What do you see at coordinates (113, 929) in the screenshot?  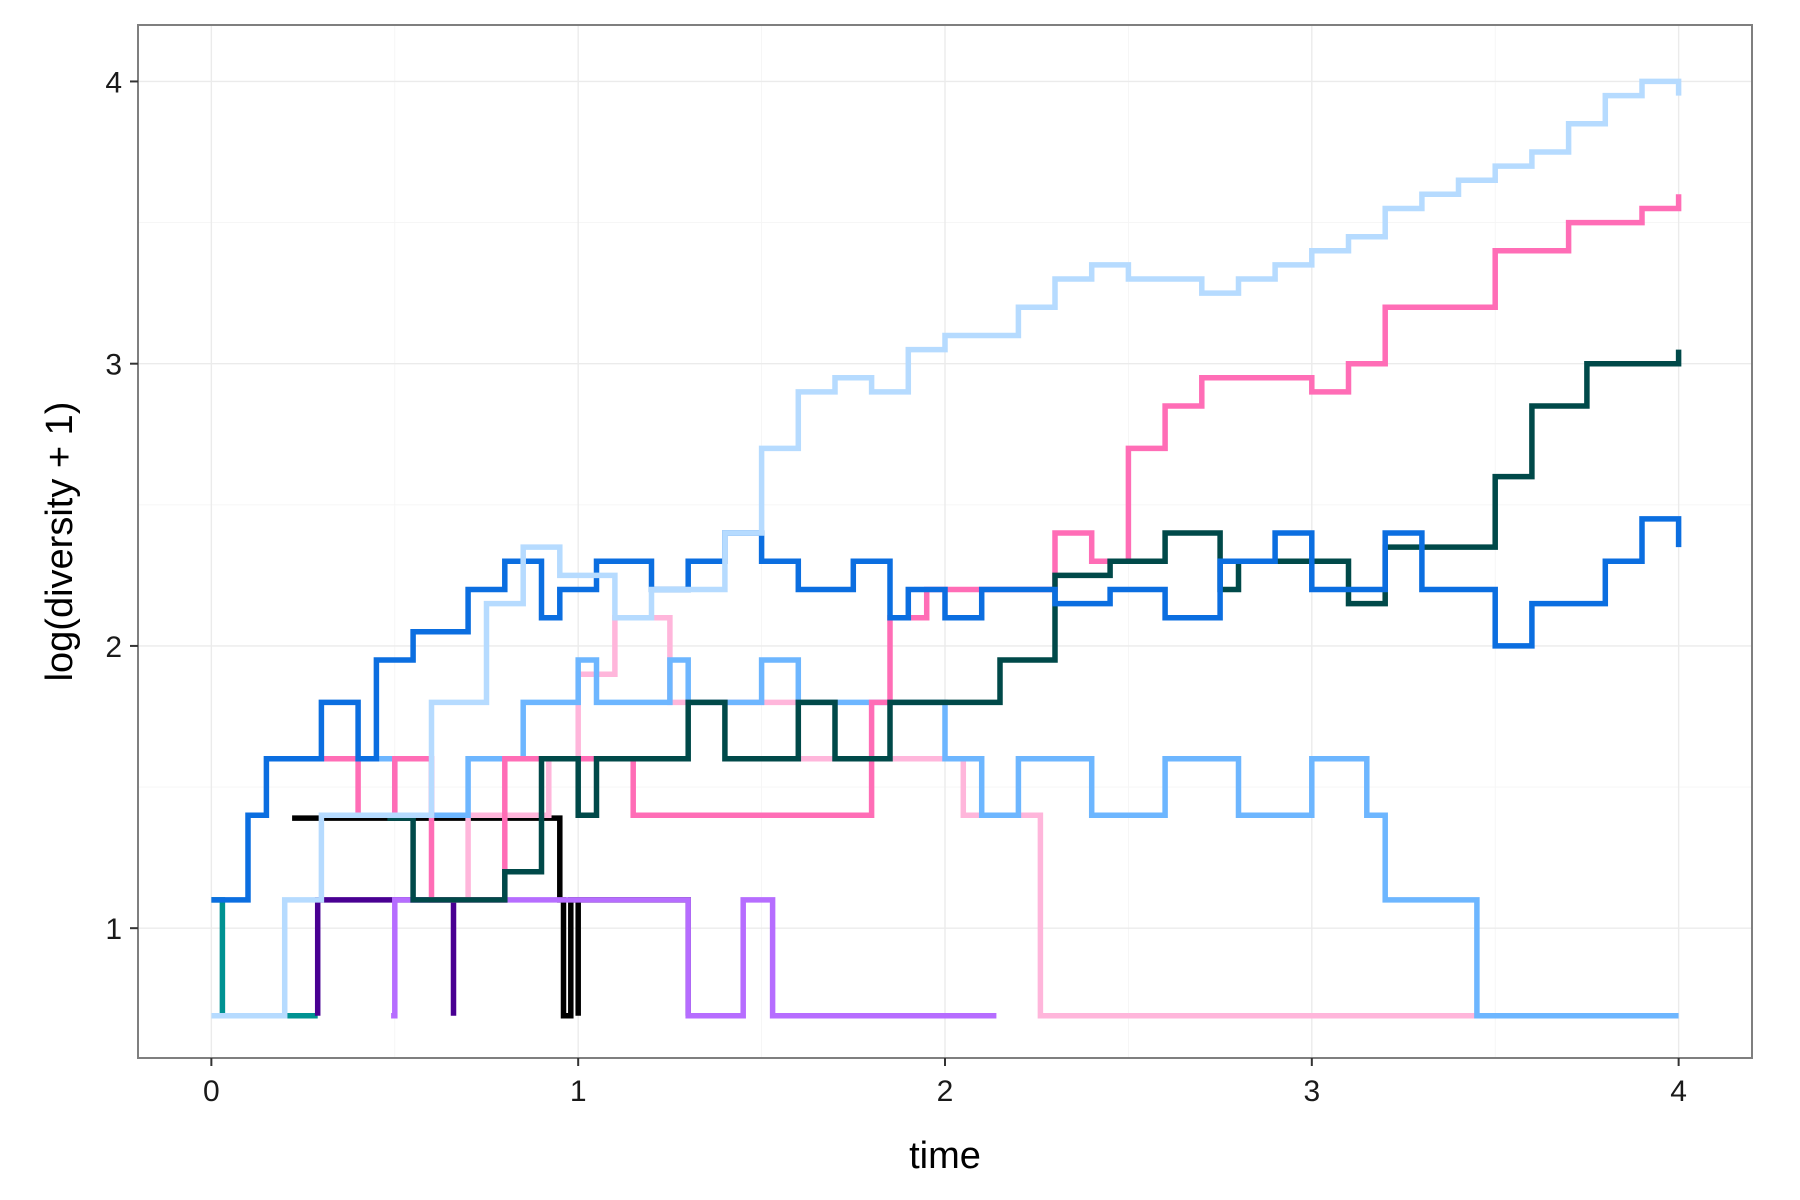 I see `y-tick-label: 1` at bounding box center [113, 929].